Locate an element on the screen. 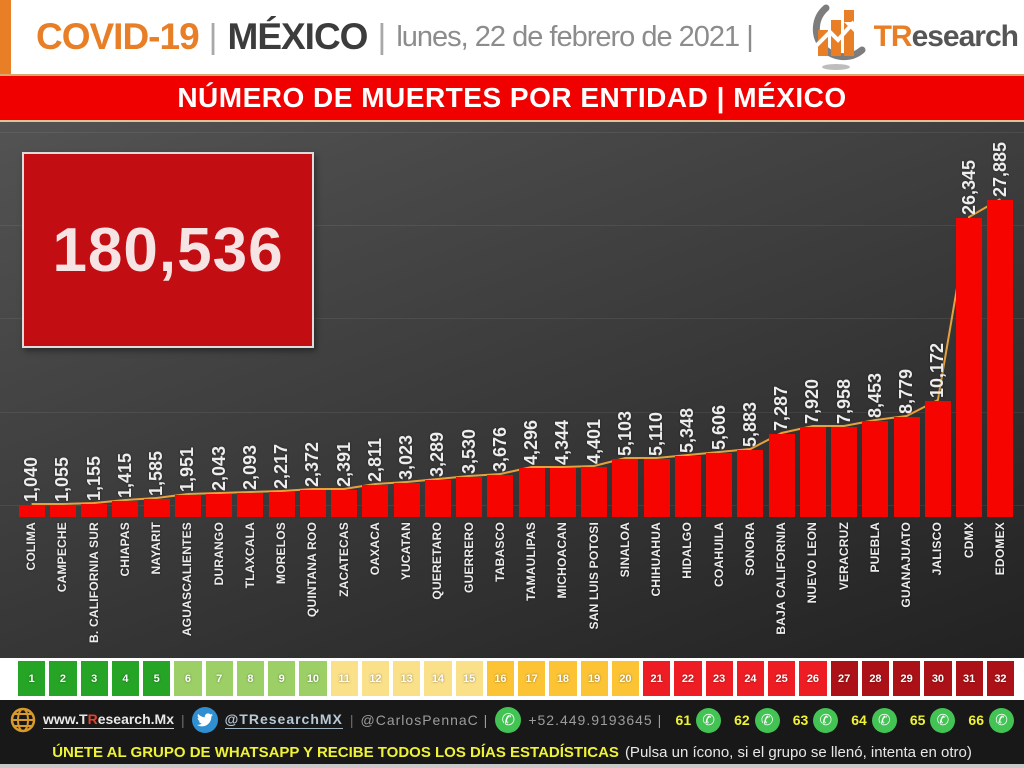 This screenshot has height=768, width=1024. rank-cell-16: 16 is located at coordinates (500, 678).